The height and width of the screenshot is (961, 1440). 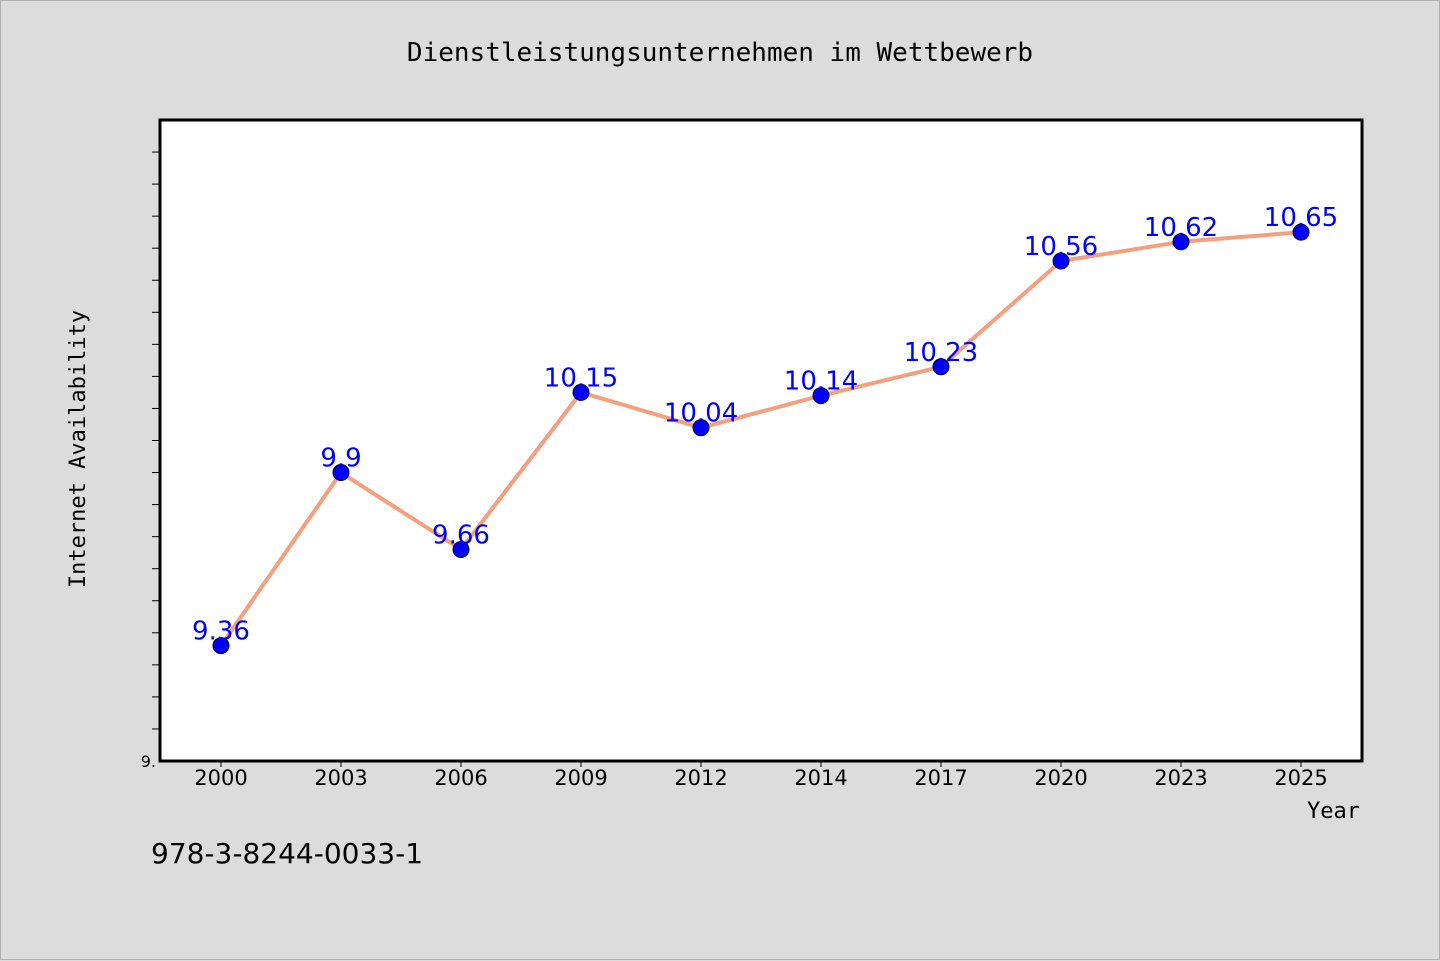 I want to click on data-label: 10.04, so click(x=701, y=414).